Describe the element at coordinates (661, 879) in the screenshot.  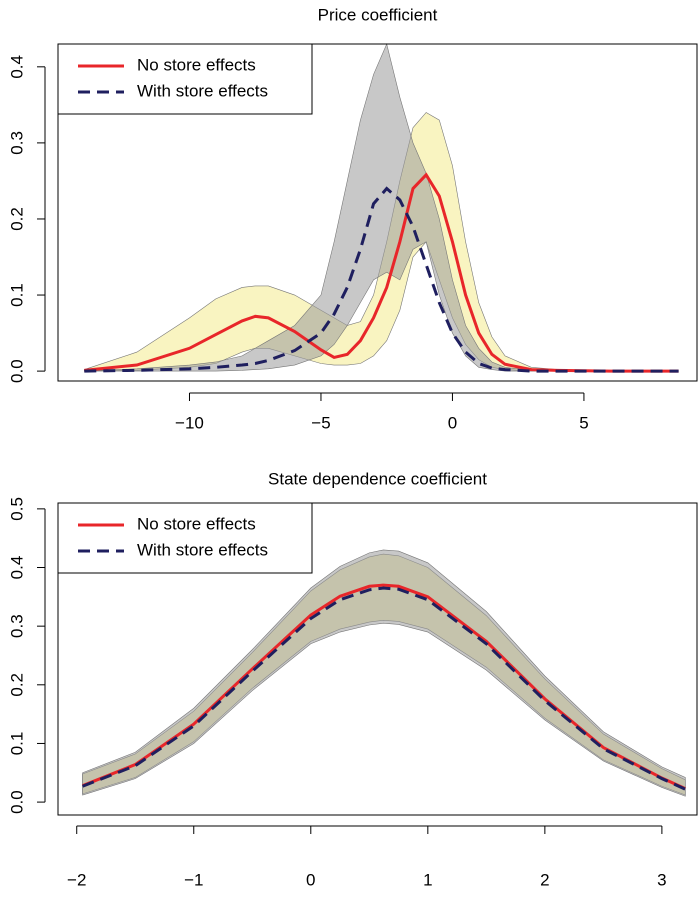
I see `x-tick-label: 3` at that location.